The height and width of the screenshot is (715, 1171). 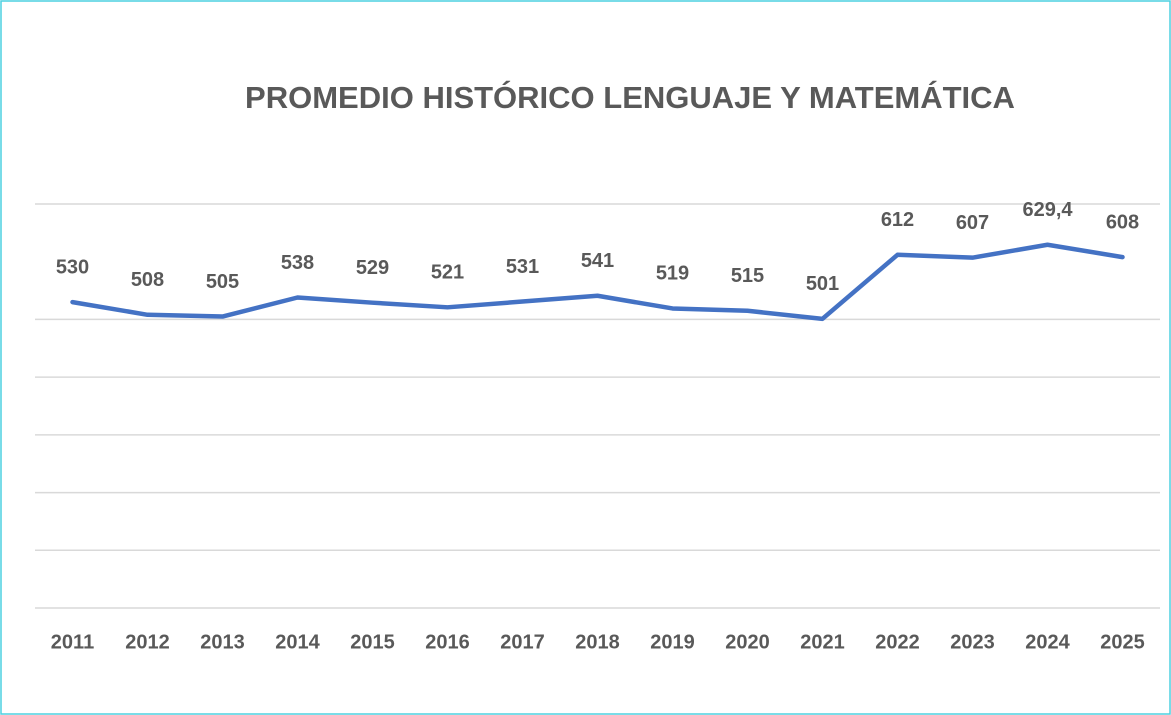 What do you see at coordinates (72, 642) in the screenshot?
I see `x-tick-label: 2011` at bounding box center [72, 642].